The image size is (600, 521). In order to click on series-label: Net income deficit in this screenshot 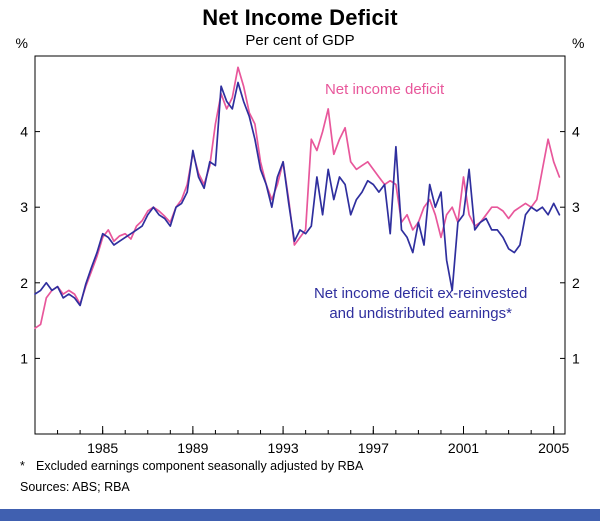, I will do `click(385, 89)`.